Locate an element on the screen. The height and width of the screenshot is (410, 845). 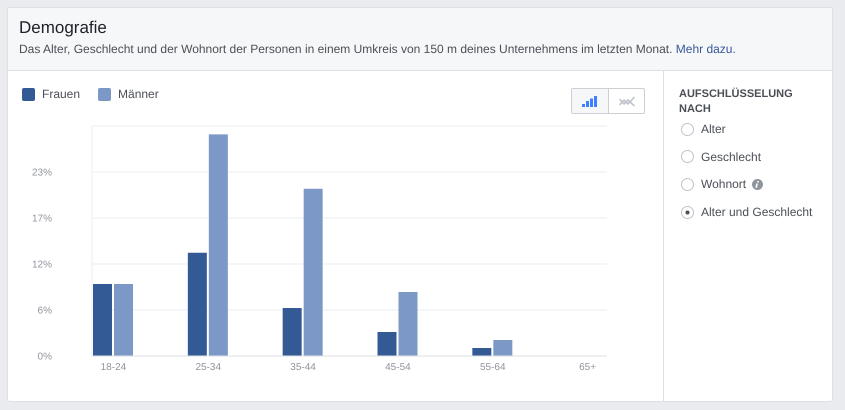
x-tick-label: 65+ is located at coordinates (587, 368).